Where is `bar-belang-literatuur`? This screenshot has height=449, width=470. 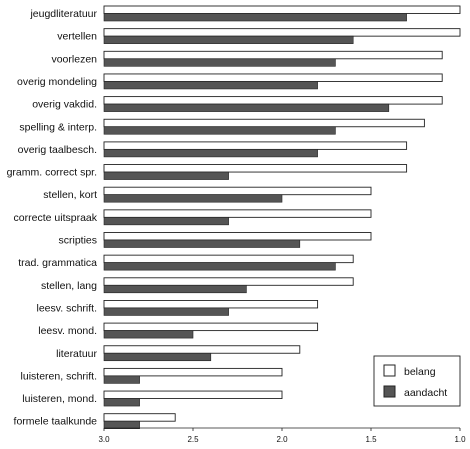
bar-belang-literatuur is located at coordinates (202, 349).